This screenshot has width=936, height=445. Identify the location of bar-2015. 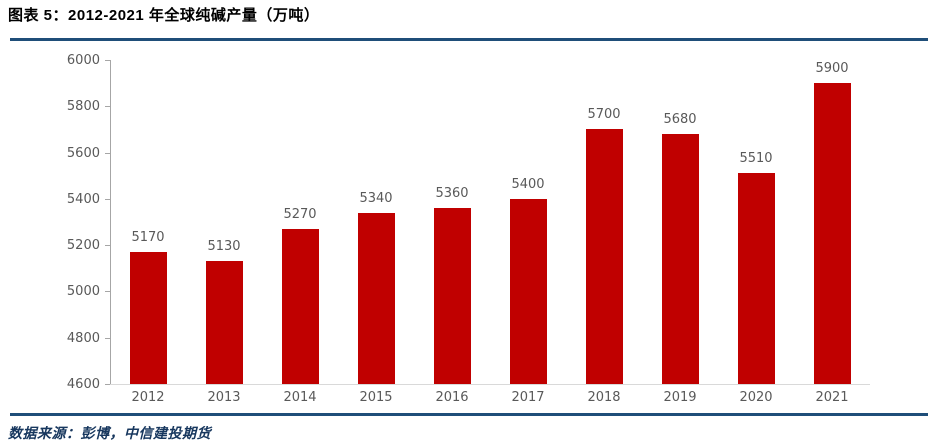
(376, 298).